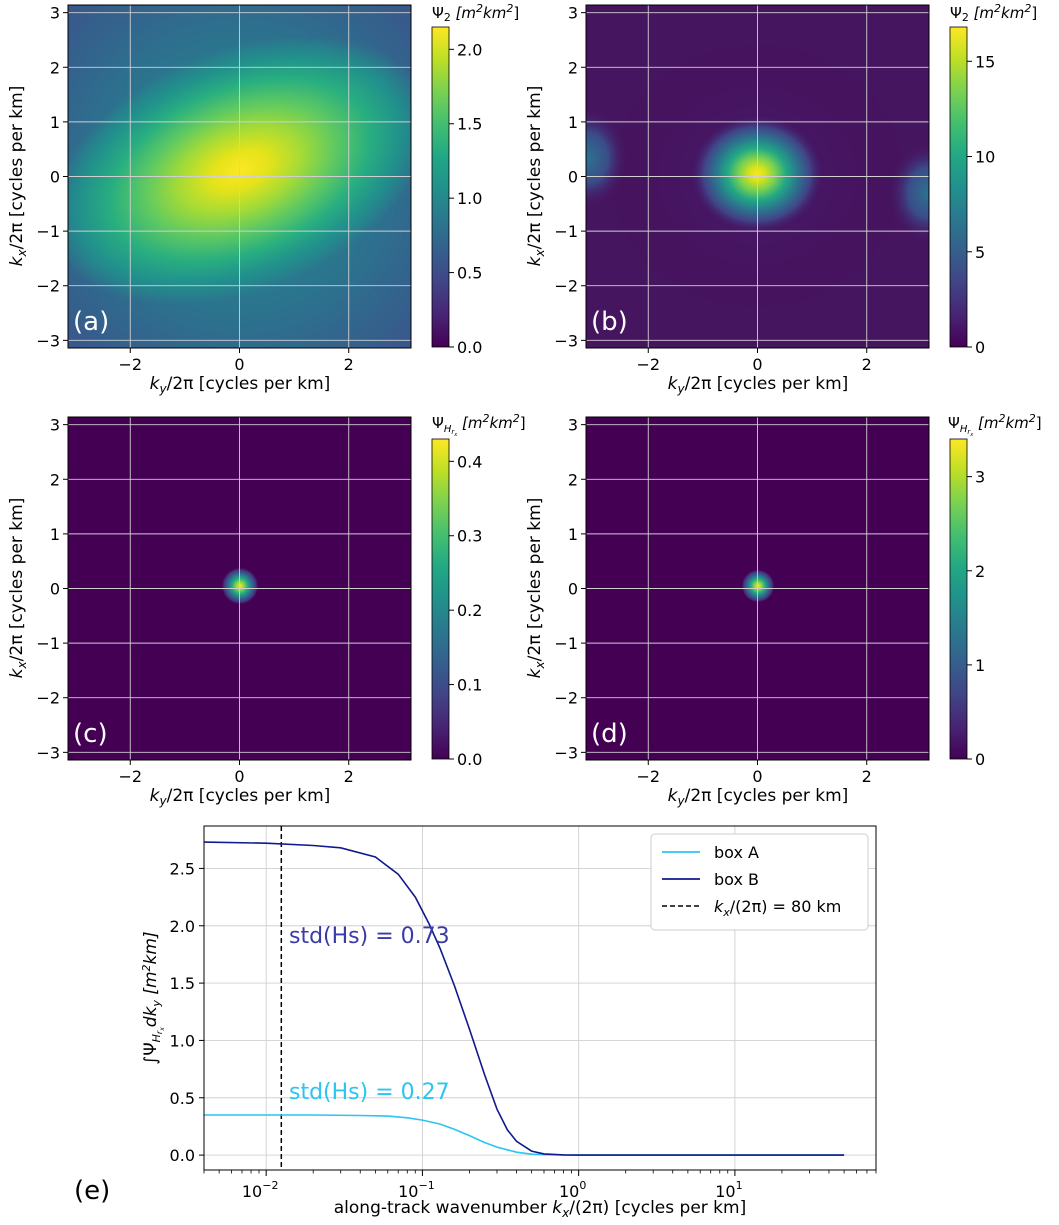 The height and width of the screenshot is (1225, 1059). What do you see at coordinates (759, 882) in the screenshot?
I see `legend: box A box B kx/(2π) = 80 km` at bounding box center [759, 882].